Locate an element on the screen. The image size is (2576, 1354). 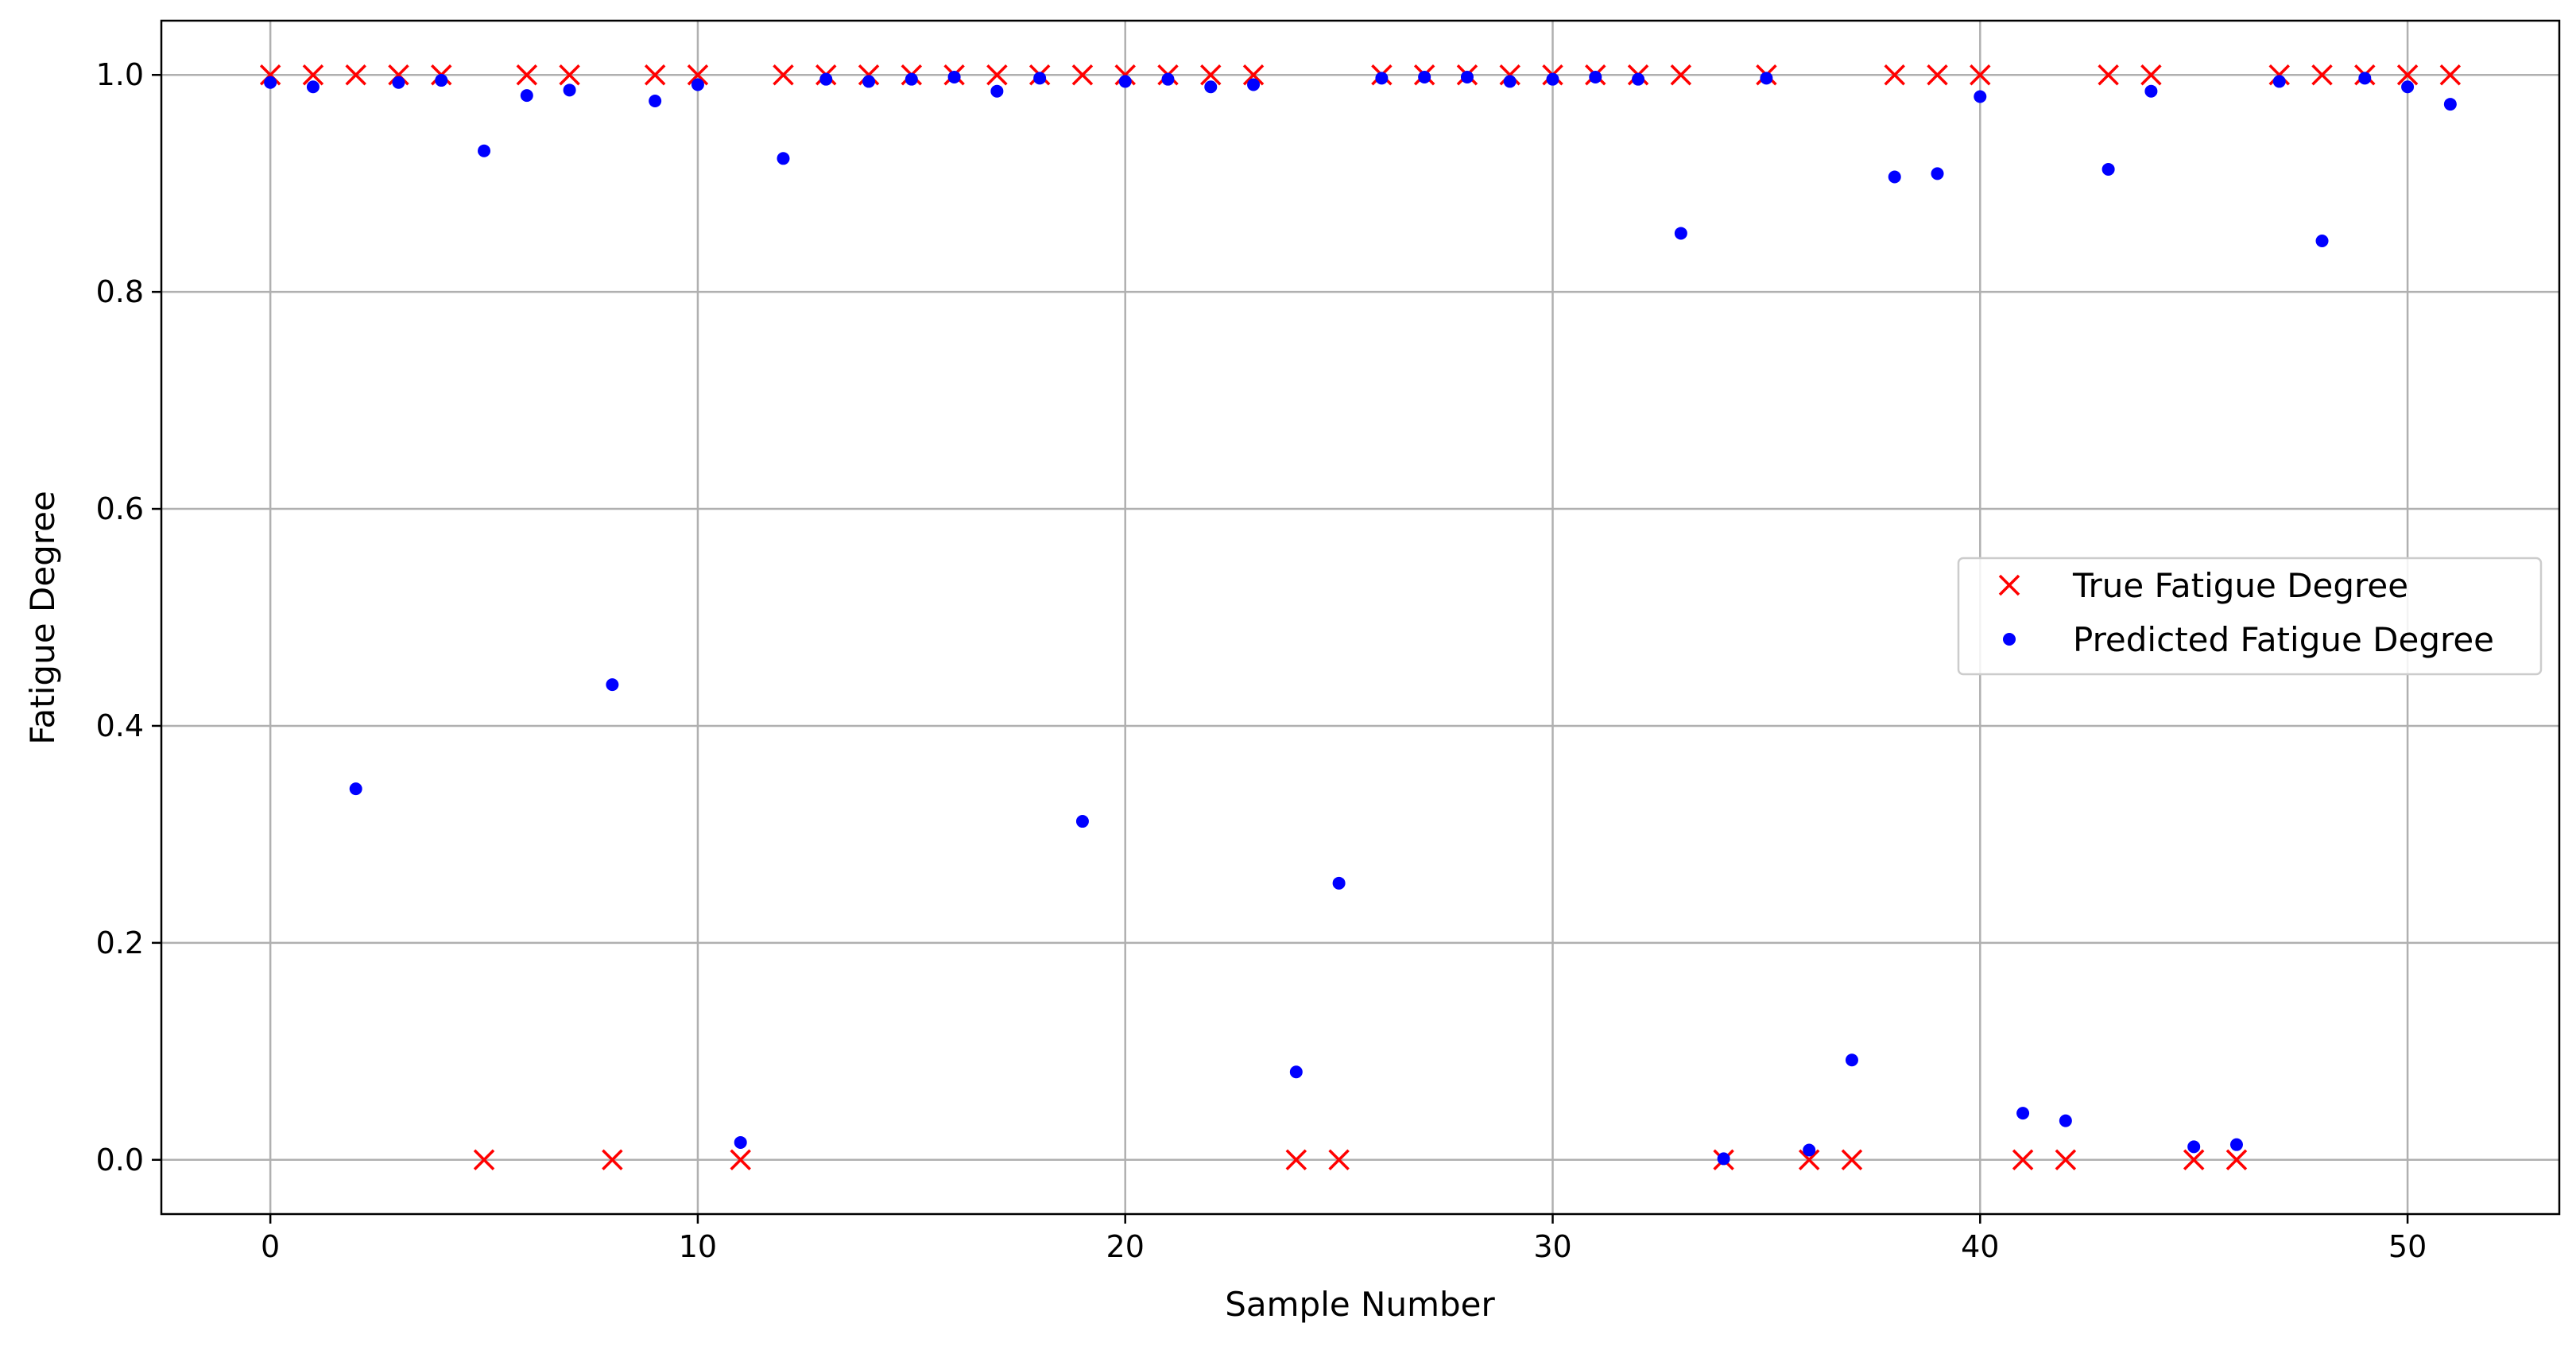
x-tick-label: 40 is located at coordinates (1980, 1246).